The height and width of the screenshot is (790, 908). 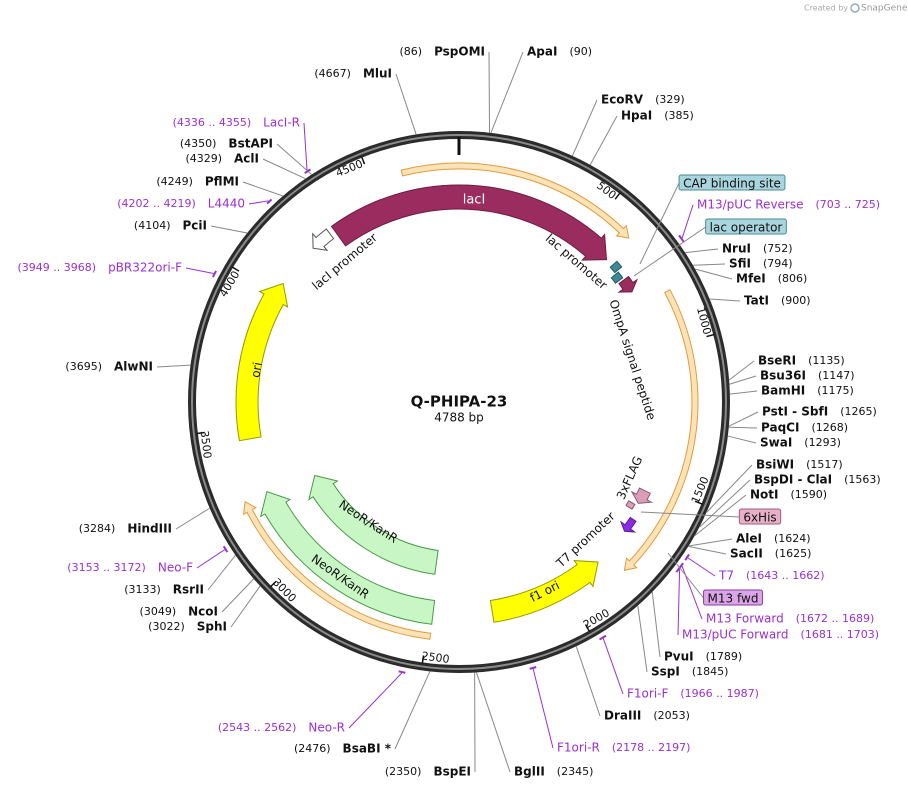 What do you see at coordinates (777, 361) in the screenshot?
I see `site-name: BseRI` at bounding box center [777, 361].